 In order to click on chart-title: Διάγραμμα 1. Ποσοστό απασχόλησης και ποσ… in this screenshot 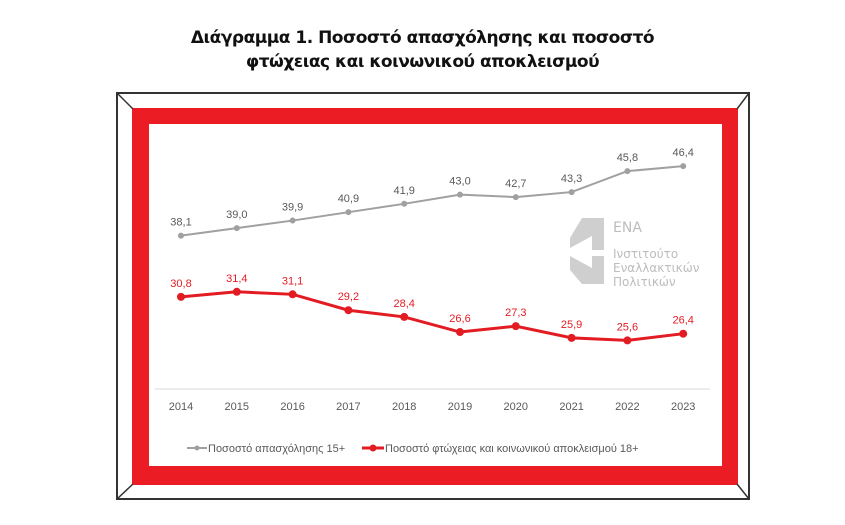, I will do `click(422, 50)`.